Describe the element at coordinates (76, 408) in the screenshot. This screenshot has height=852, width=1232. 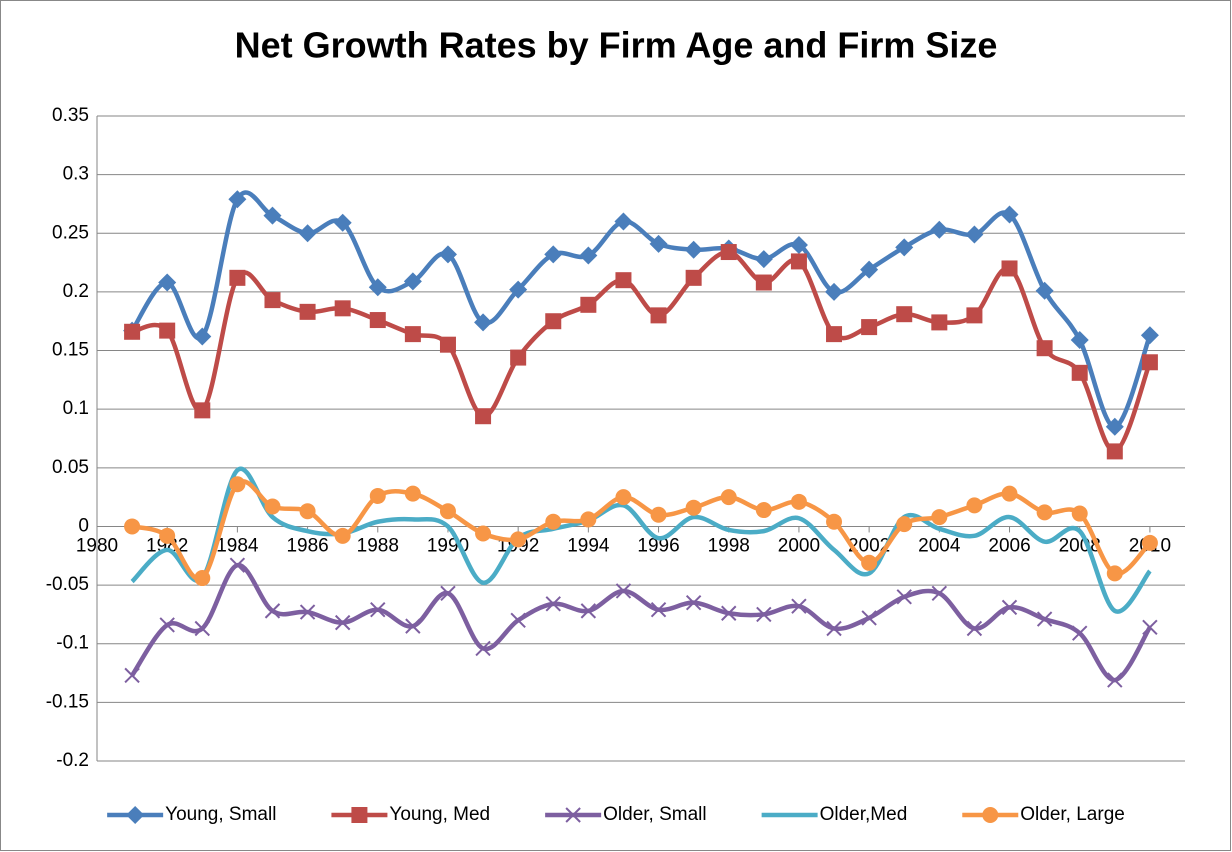
I see `y-tick-label: 0.1` at that location.